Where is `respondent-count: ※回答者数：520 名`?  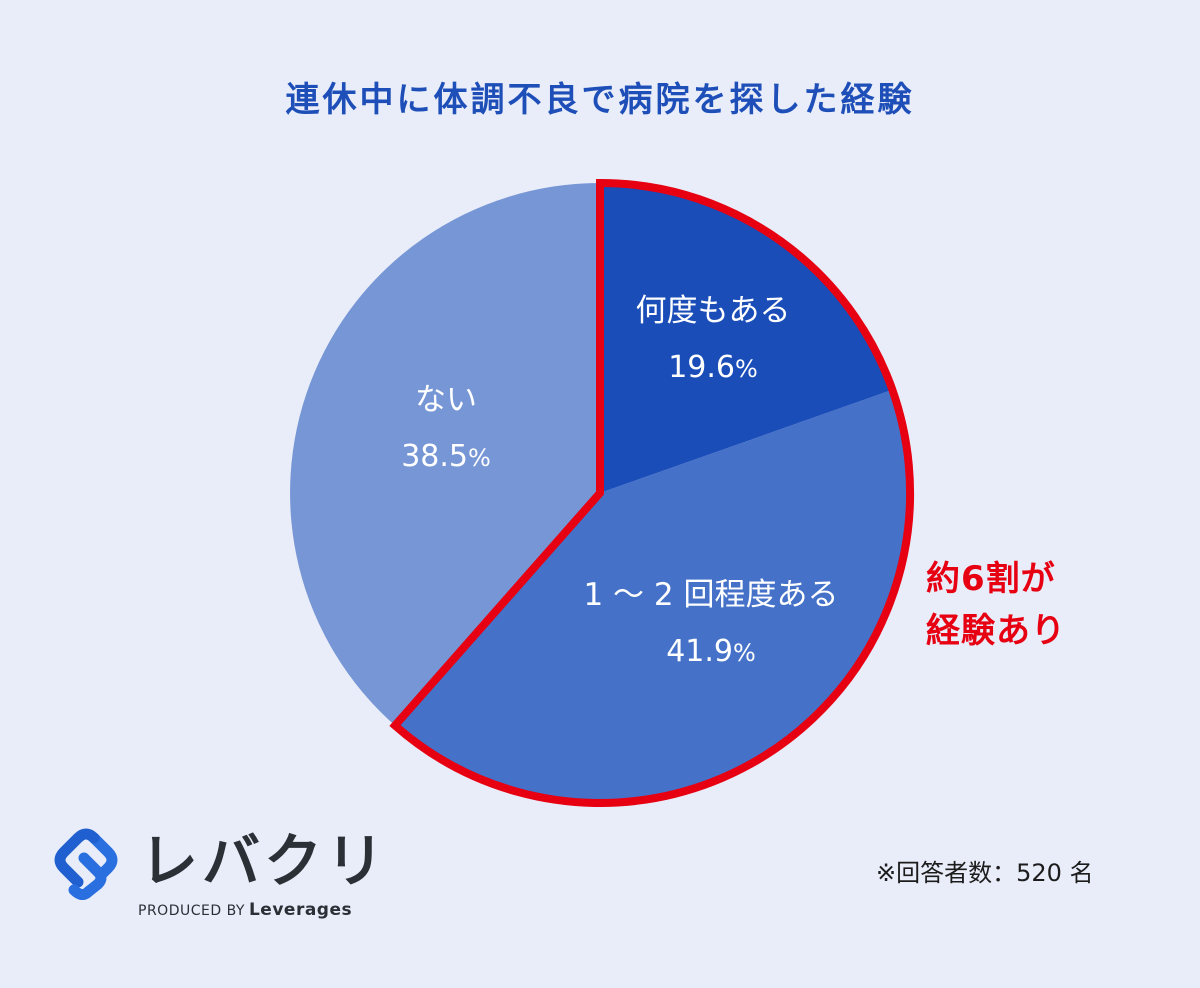
respondent-count: ※回答者数：520 名 is located at coordinates (985, 873).